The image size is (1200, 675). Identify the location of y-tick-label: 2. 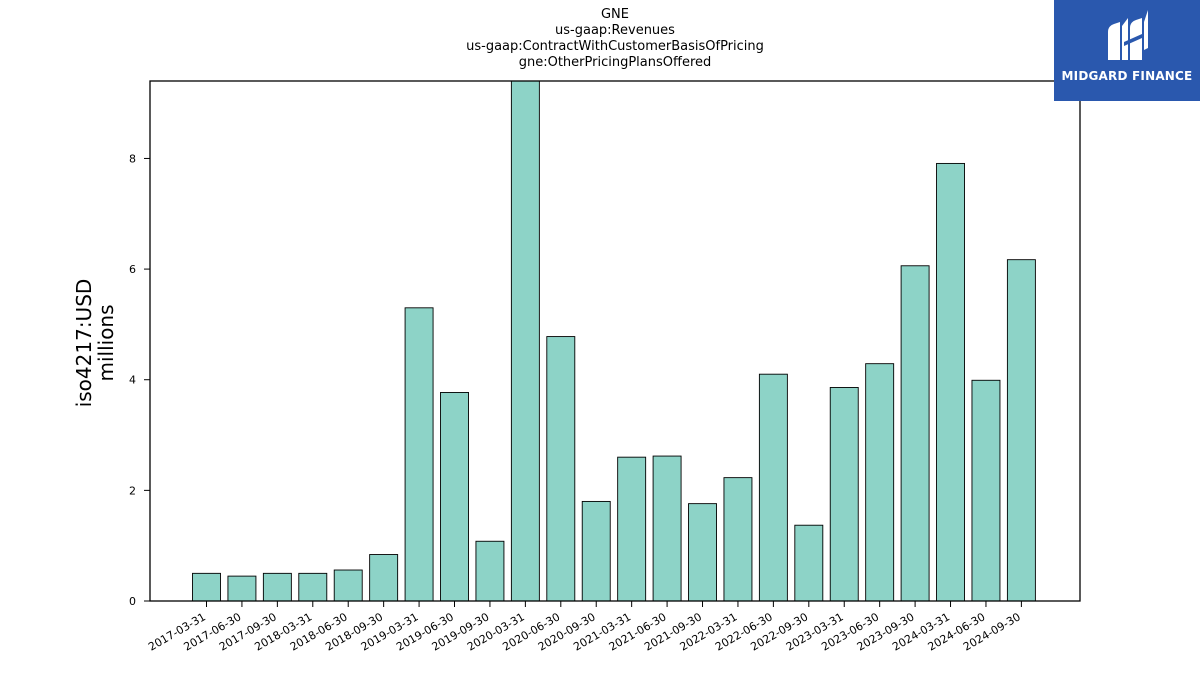
(132, 490).